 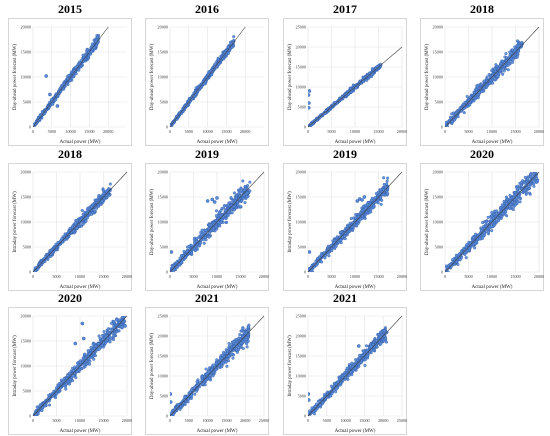 I want to click on chart-title: 2018, so click(x=70, y=154).